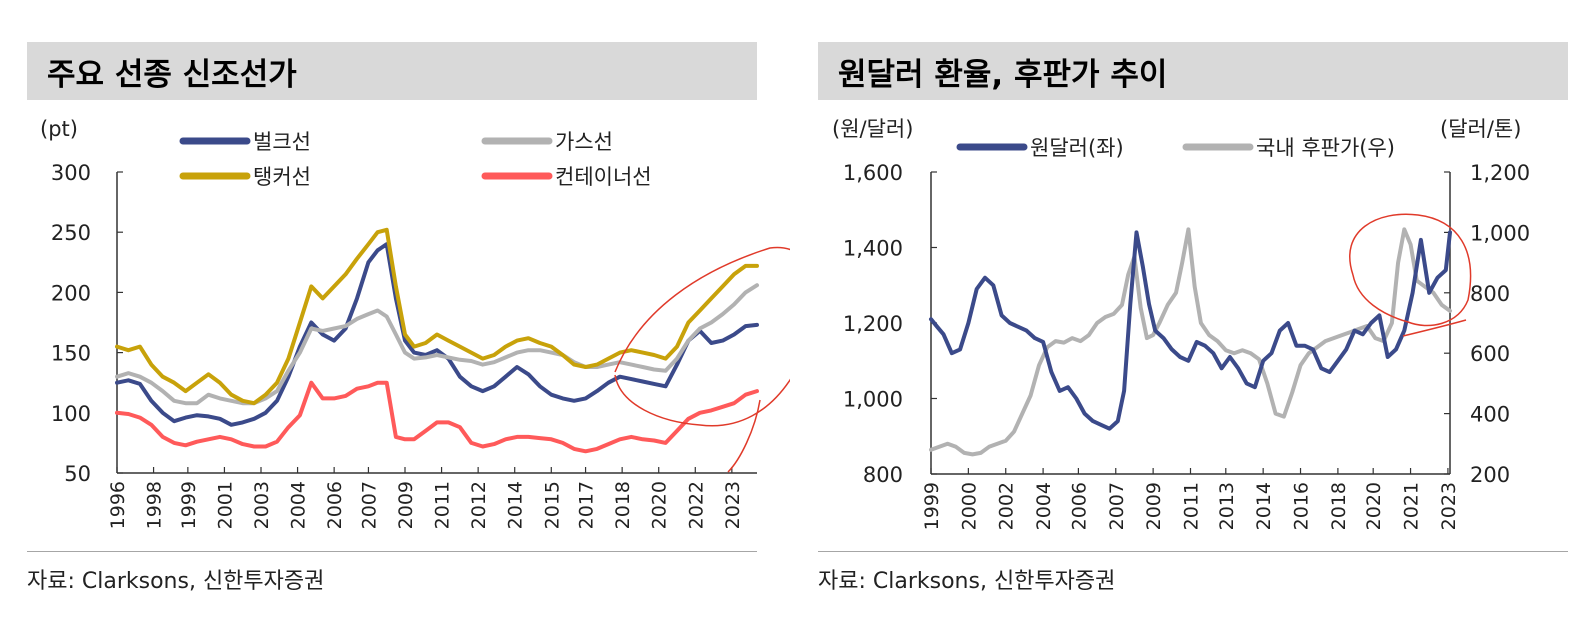 The height and width of the screenshot is (638, 1596). I want to click on y-axis-label-left: (원/달러), so click(872, 129).